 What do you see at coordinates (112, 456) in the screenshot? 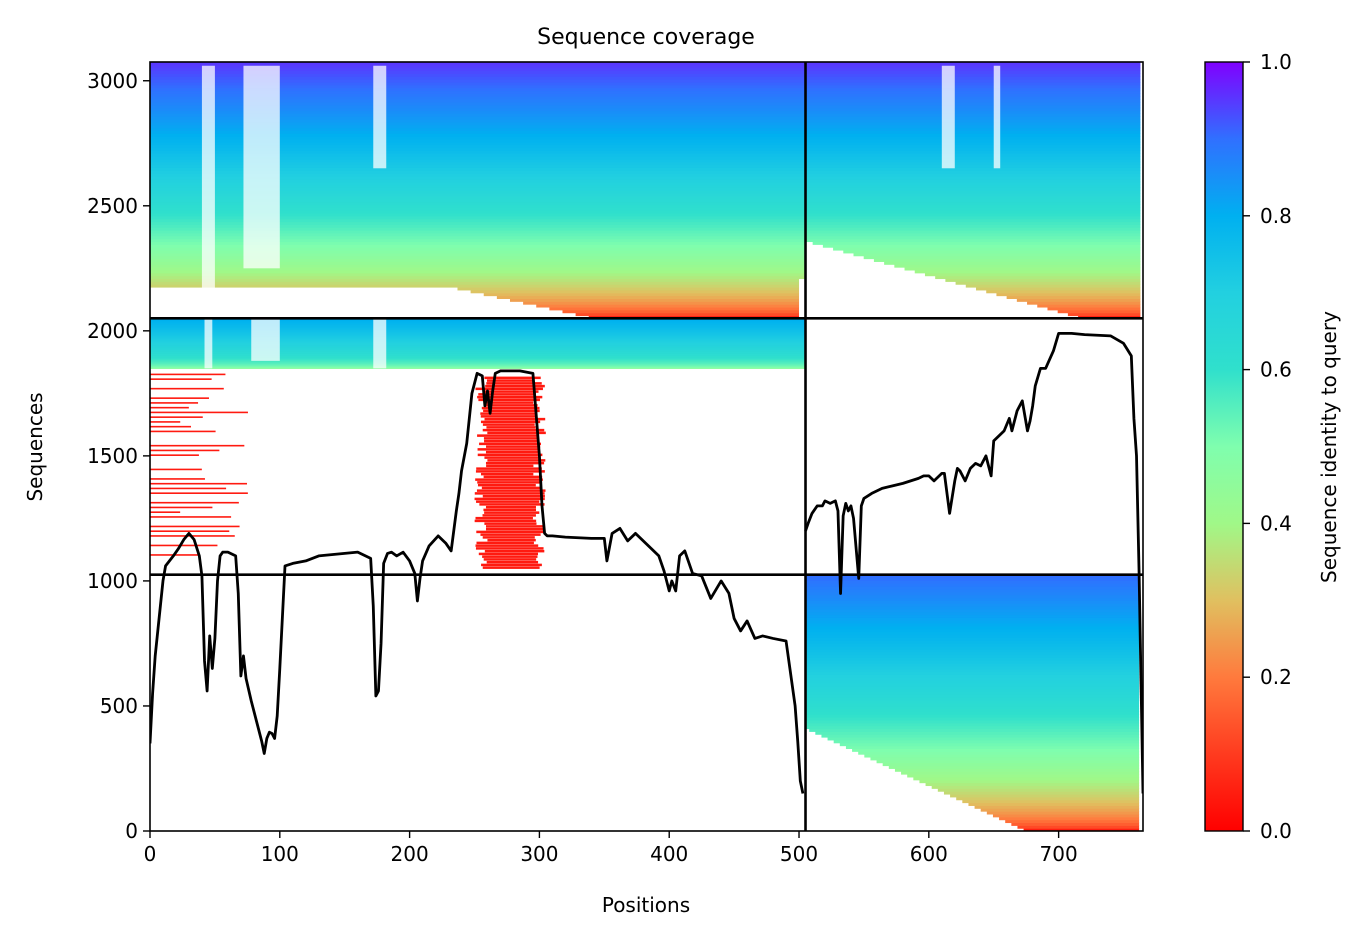
I see `y-tick-label: 1500` at bounding box center [112, 456].